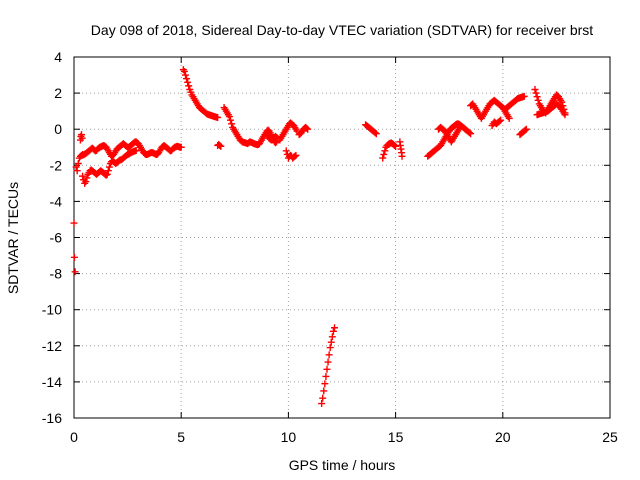 The width and height of the screenshot is (640, 480). Describe the element at coordinates (289, 437) in the screenshot. I see `x-tick-label: 10` at that location.